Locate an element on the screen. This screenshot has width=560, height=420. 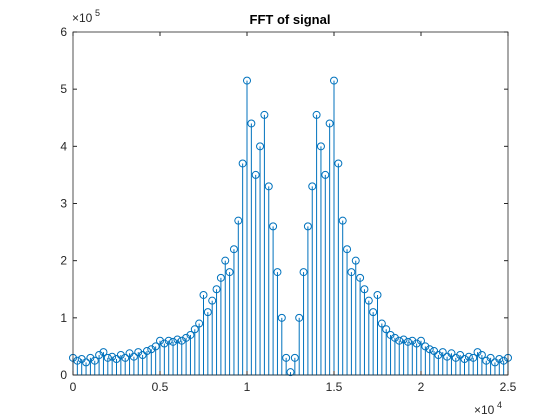
x-tick-label: 2.5 is located at coordinates (508, 387).